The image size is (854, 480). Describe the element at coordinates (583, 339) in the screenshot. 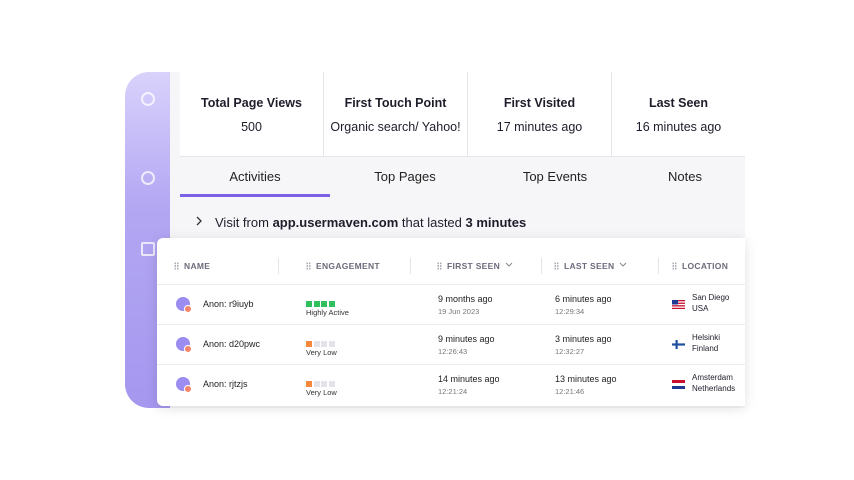

I see `last-seen: 3 minutes ago` at that location.